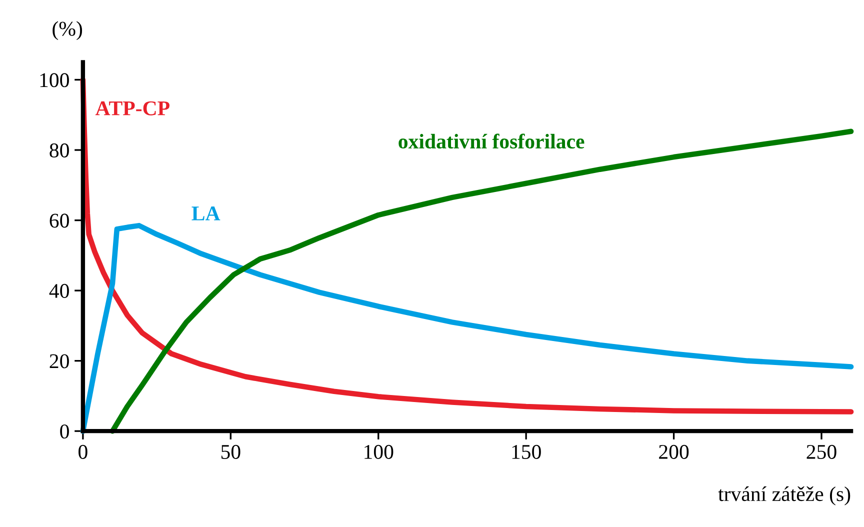 Image resolution: width=864 pixels, height=527 pixels. What do you see at coordinates (59, 291) in the screenshot?
I see `y-tick-label: 40` at bounding box center [59, 291].